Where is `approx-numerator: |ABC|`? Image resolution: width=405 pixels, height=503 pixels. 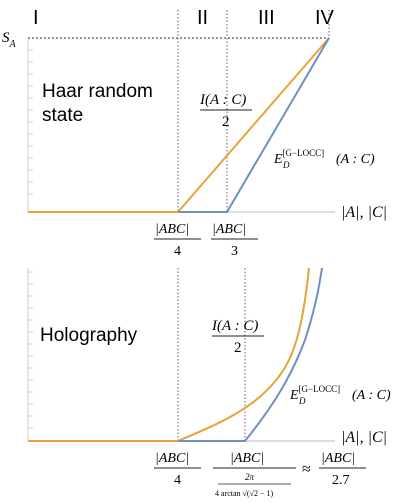
approx-numerator: |ABC| is located at coordinates (338, 458).